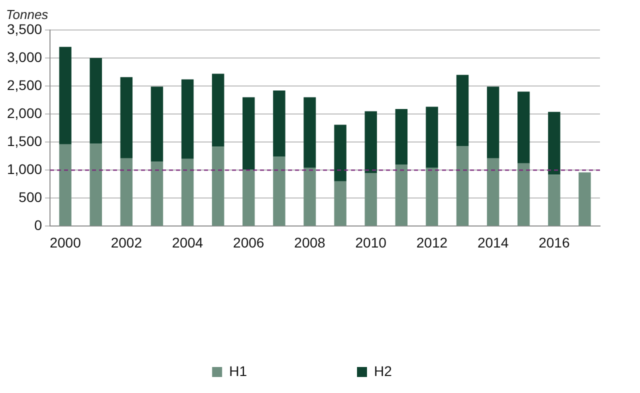 Image resolution: width=640 pixels, height=393 pixels. I want to click on y-tick-label: 3,000, so click(24, 56).